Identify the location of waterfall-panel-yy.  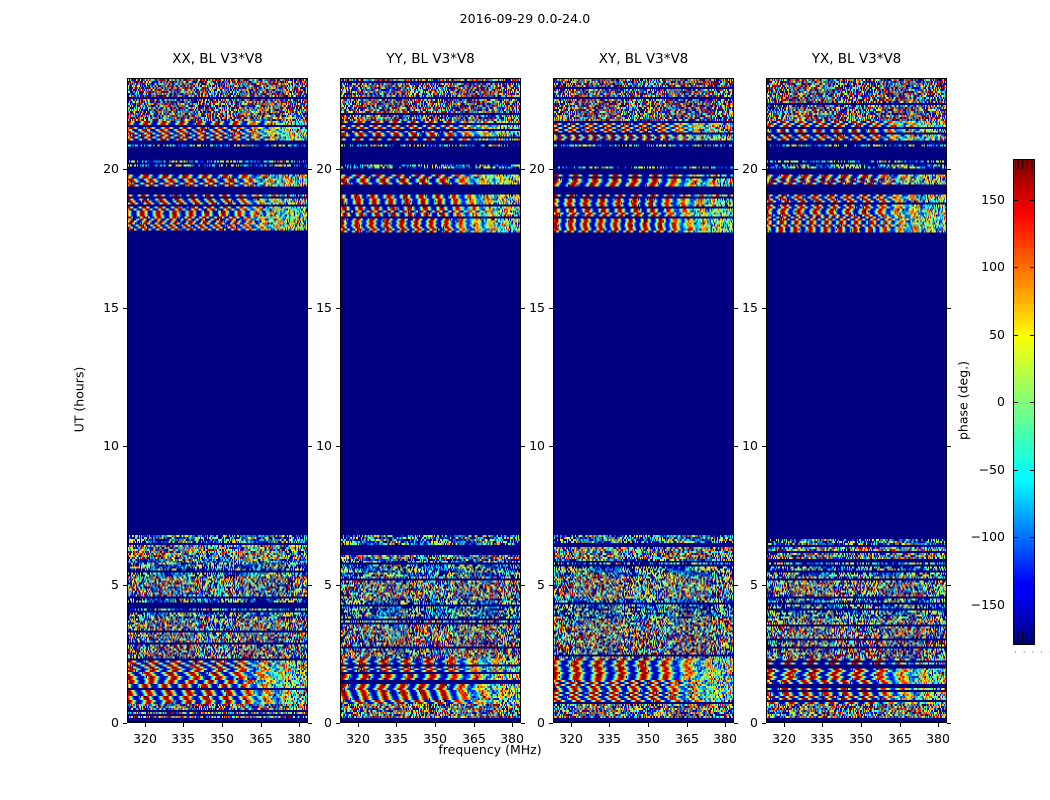
(430, 400).